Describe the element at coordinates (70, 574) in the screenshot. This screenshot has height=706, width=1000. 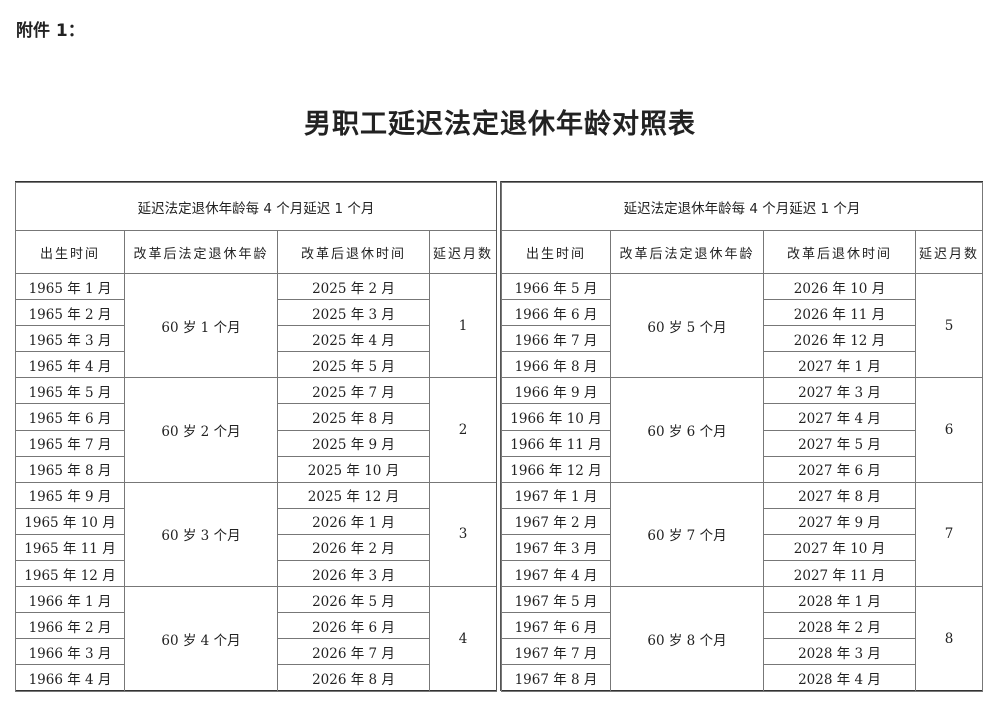
I see `birth-date-cell: 1965 年 12 月` at that location.